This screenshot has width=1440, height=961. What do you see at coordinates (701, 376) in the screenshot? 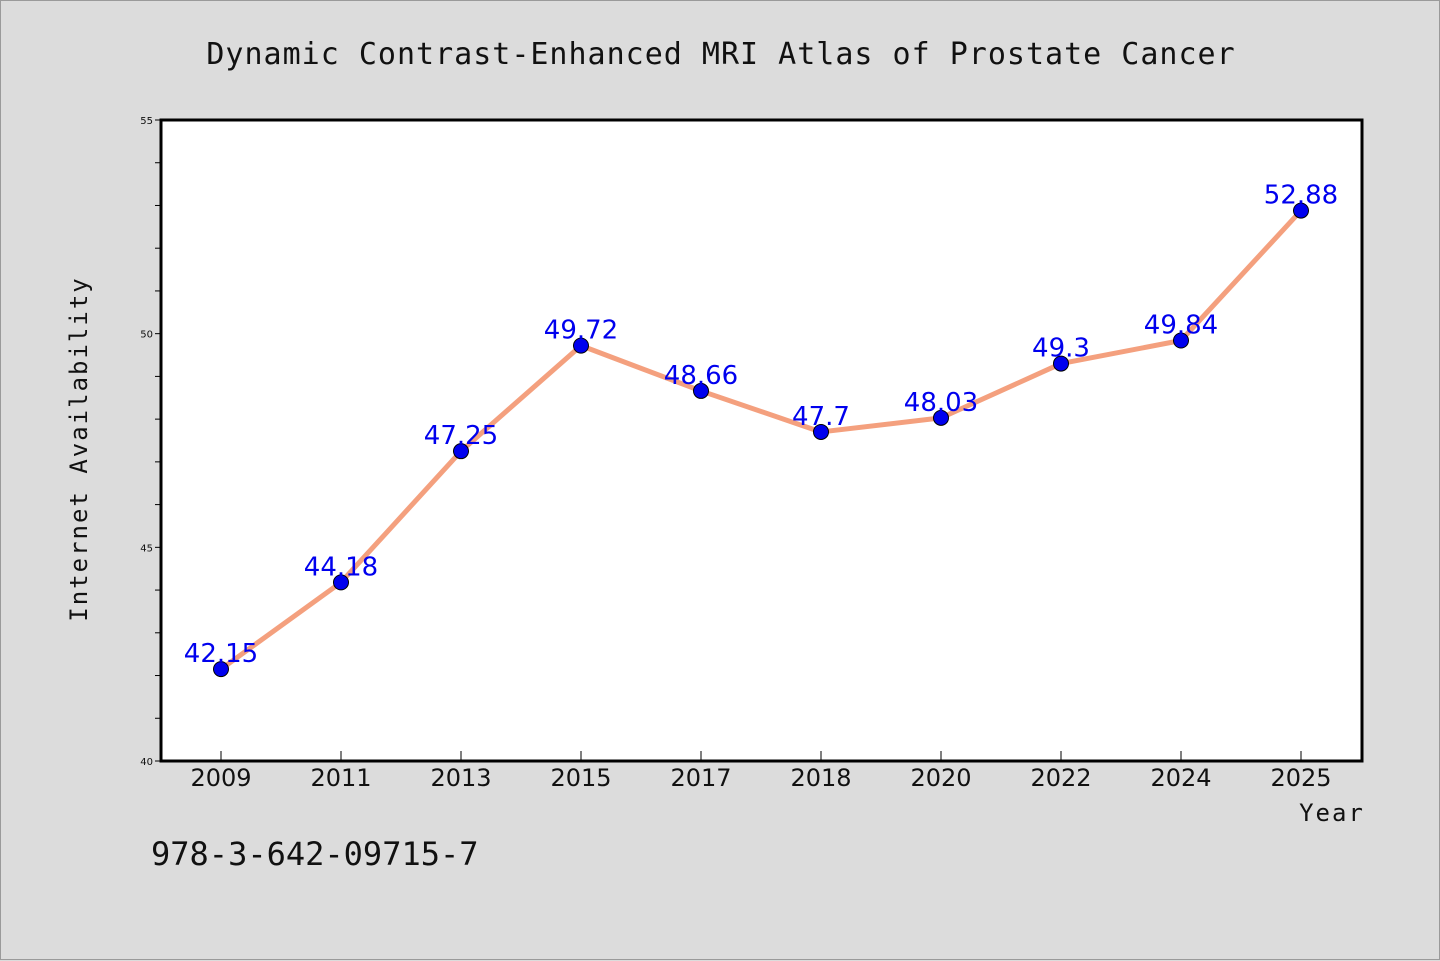
I see `data-label: 48.66` at bounding box center [701, 376].